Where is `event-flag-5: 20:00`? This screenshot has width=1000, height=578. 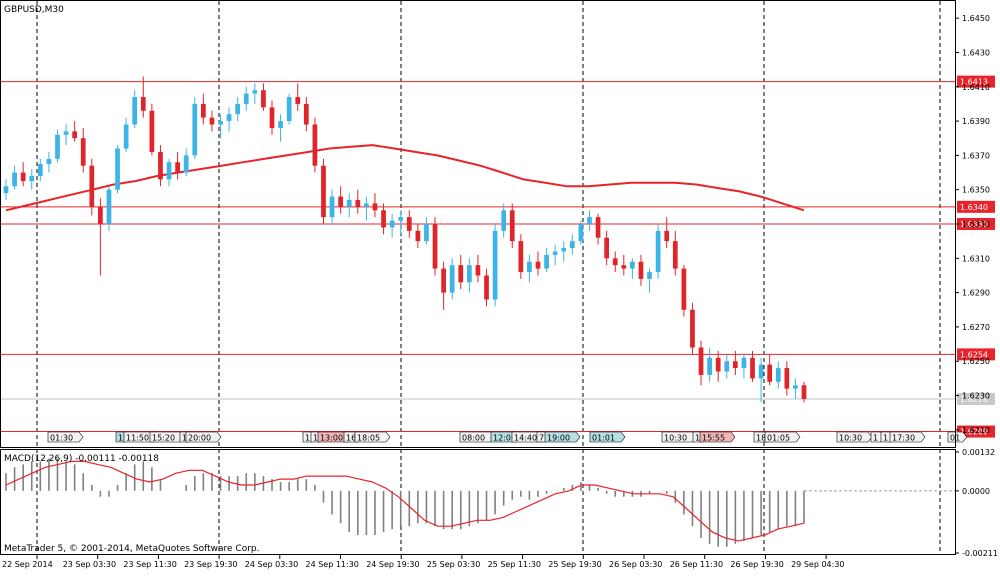 event-flag-5: 20:00 is located at coordinates (203, 437).